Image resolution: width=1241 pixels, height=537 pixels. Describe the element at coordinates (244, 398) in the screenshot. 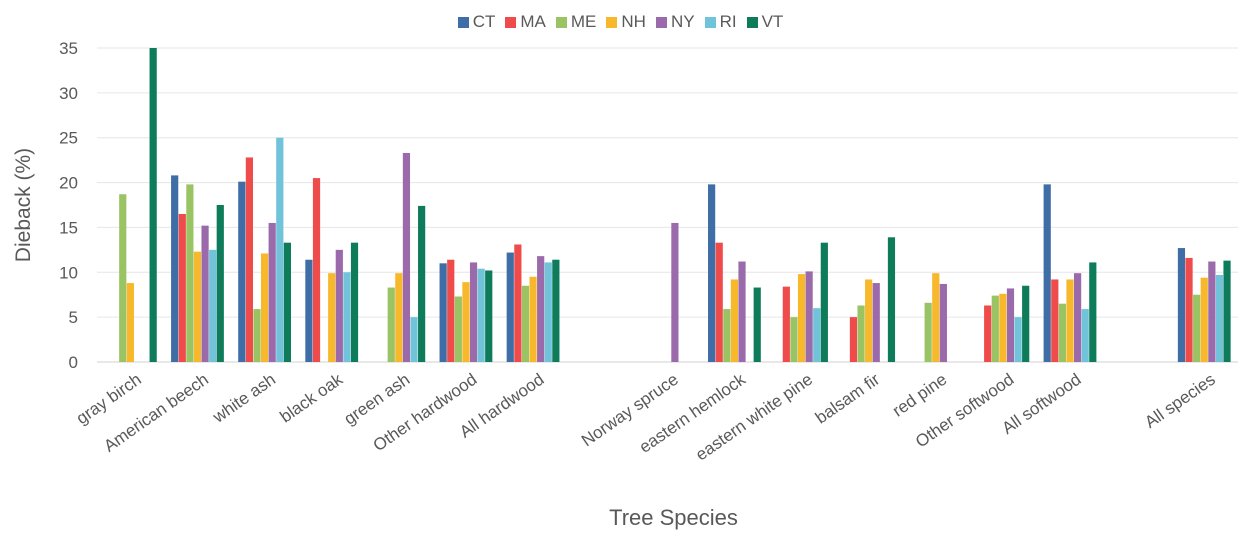

I see `x-tick-label: white ash` at that location.